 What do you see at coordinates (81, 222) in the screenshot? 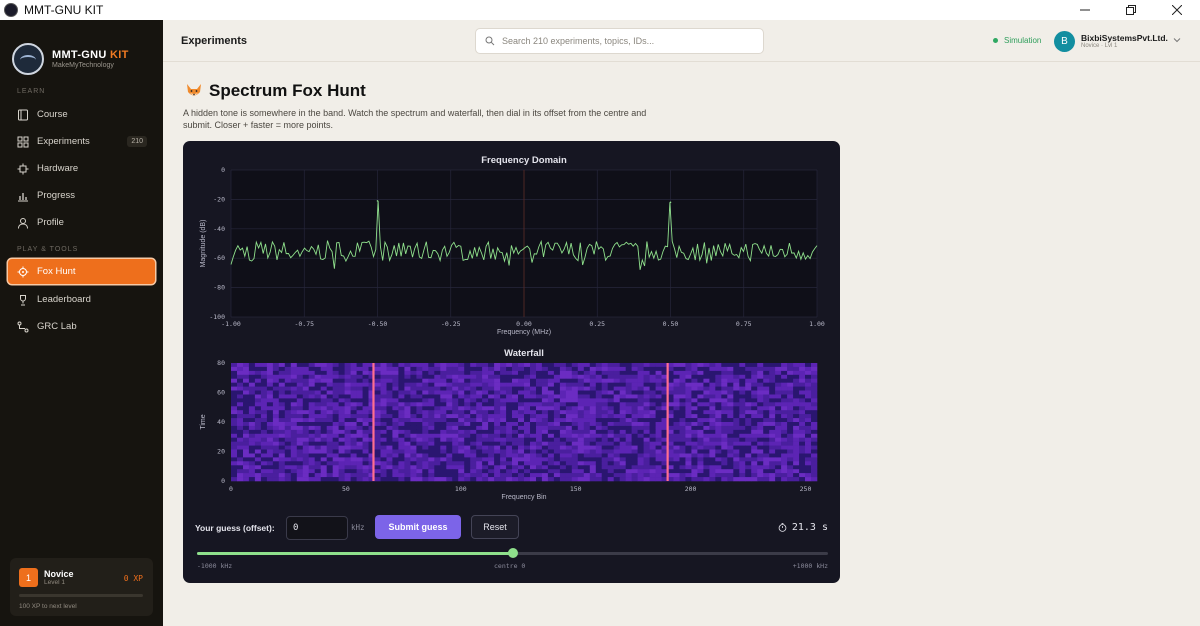
I see `sidebar-item-profile: Profile` at bounding box center [81, 222].